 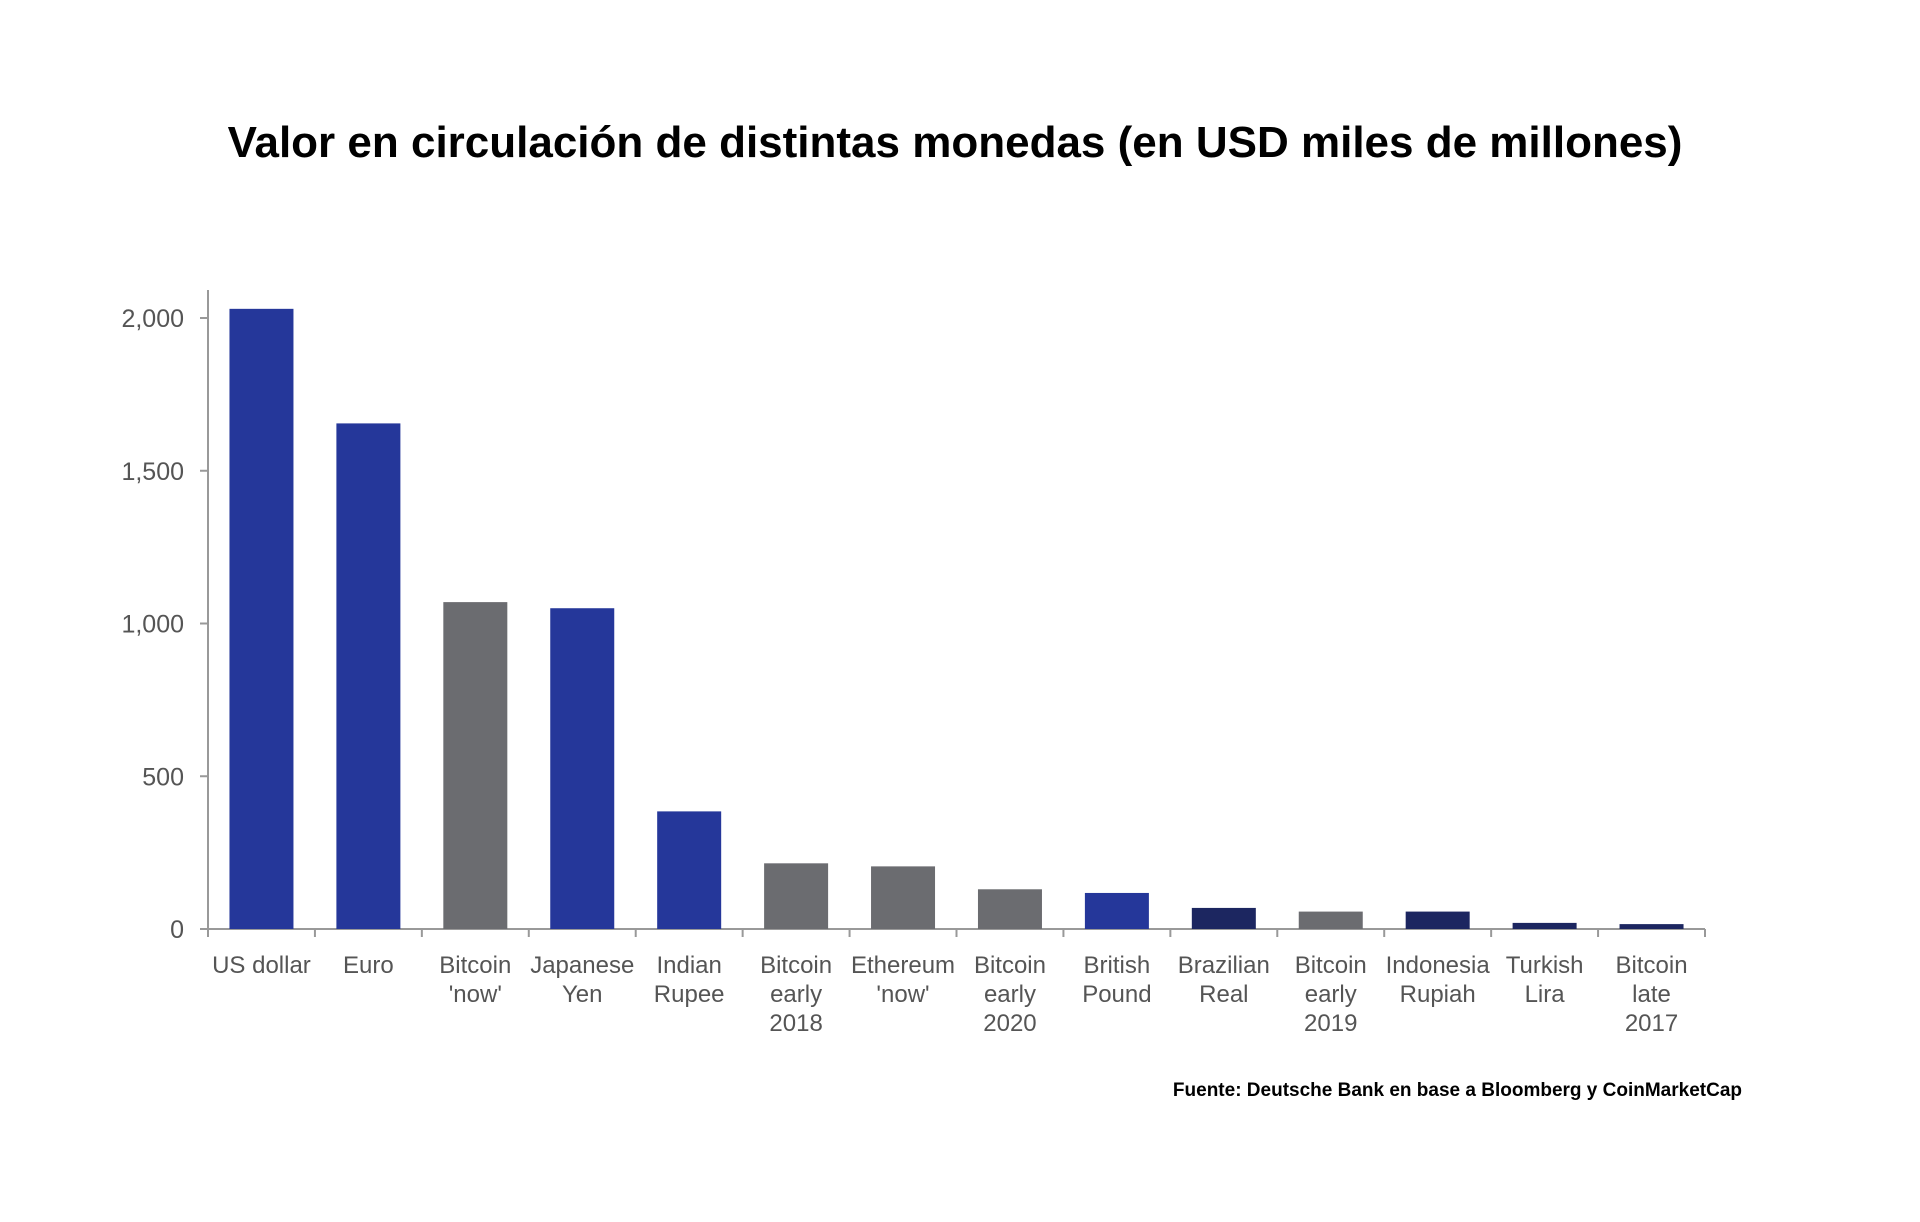 What do you see at coordinates (1223, 994) in the screenshot?
I see `x-category-label: Real` at bounding box center [1223, 994].